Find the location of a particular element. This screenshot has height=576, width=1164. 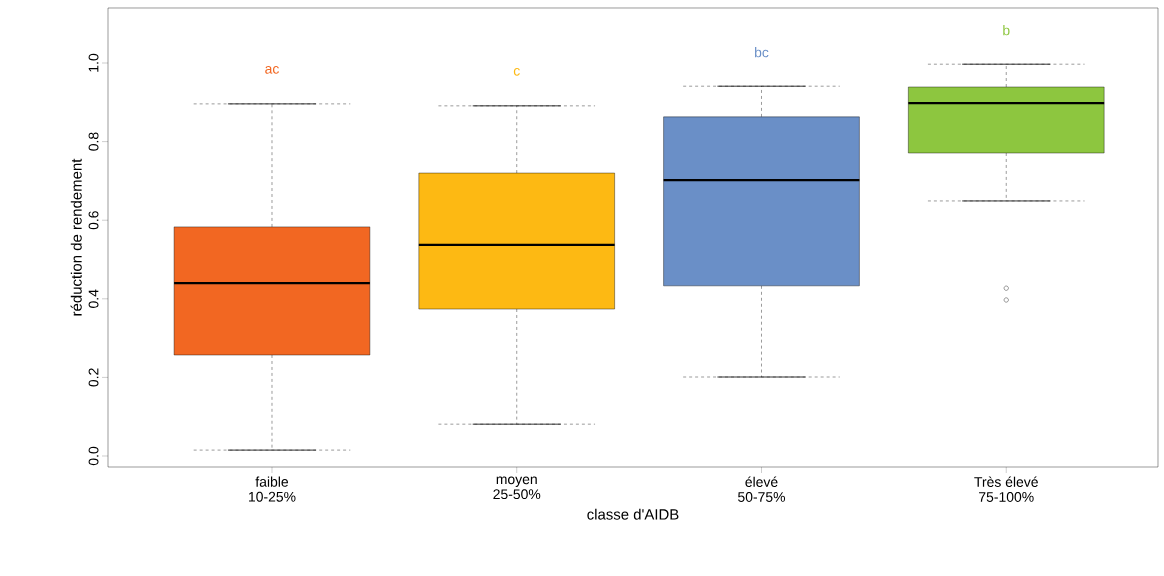

x-tick-label: moyen 25-50% is located at coordinates (517, 488).